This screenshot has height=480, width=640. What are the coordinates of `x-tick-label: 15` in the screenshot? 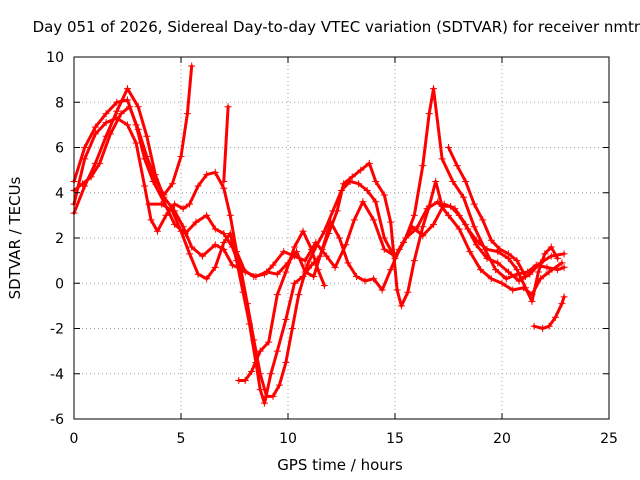 It's located at (395, 439).